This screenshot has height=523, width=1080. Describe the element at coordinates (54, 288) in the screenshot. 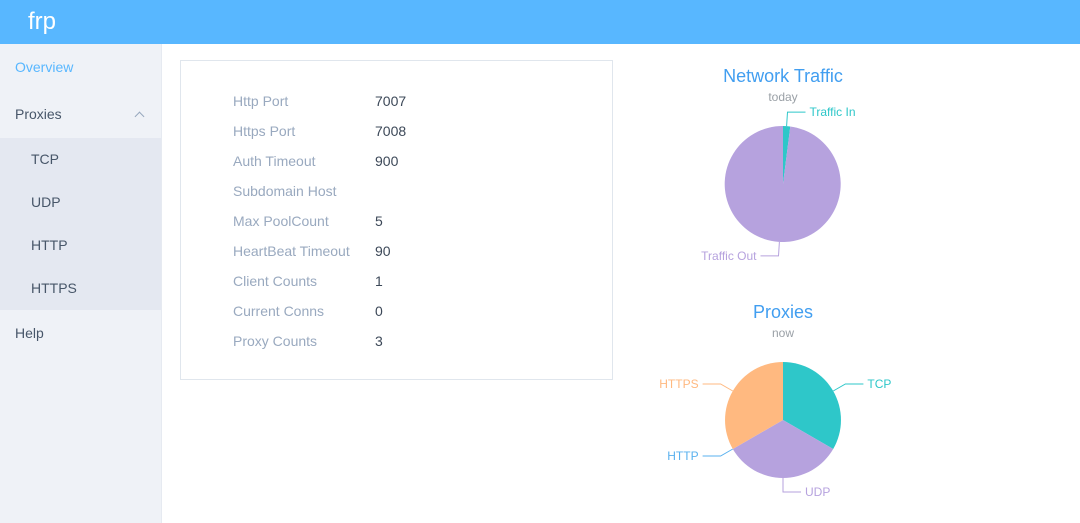

I see `sidebar-item-label: HTTPS` at that location.